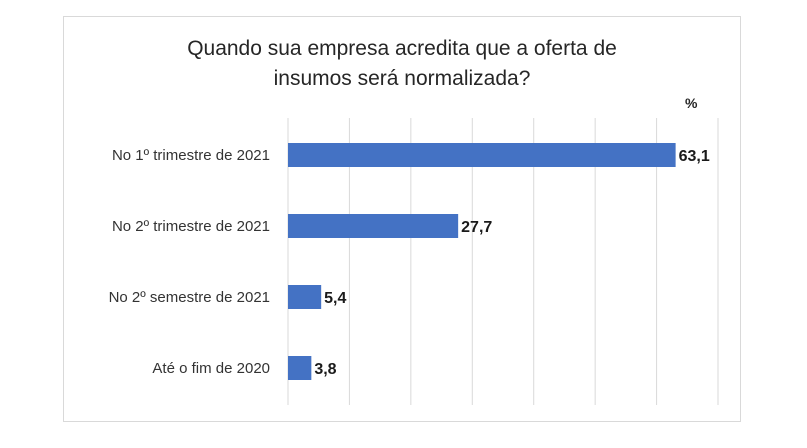  I want to click on value-label: 5,4, so click(335, 298).